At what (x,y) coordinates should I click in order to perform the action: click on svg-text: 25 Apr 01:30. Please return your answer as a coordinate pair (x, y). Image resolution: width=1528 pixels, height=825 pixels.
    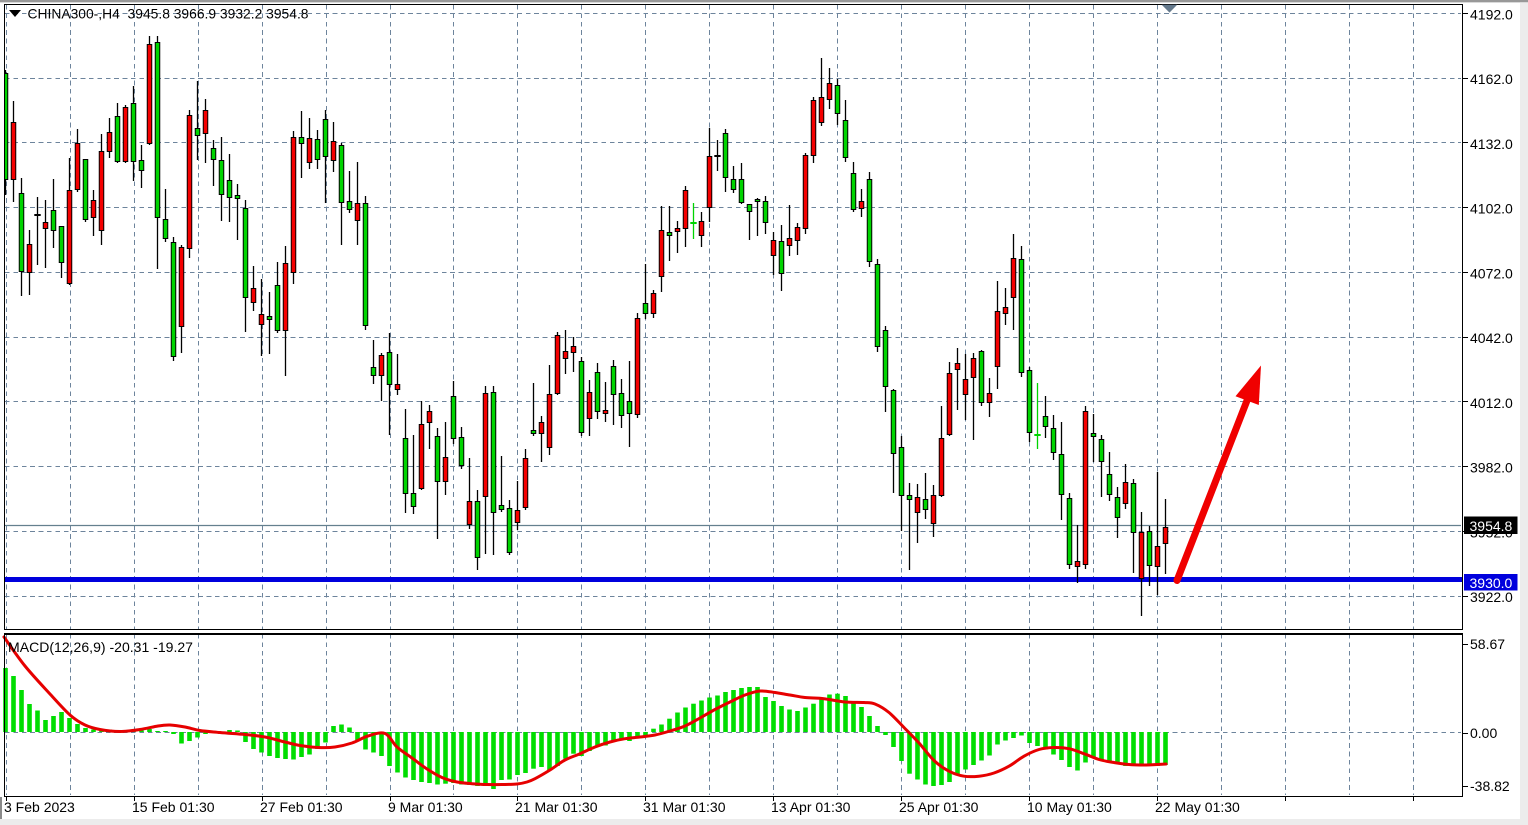
    Looking at the image, I should click on (939, 807).